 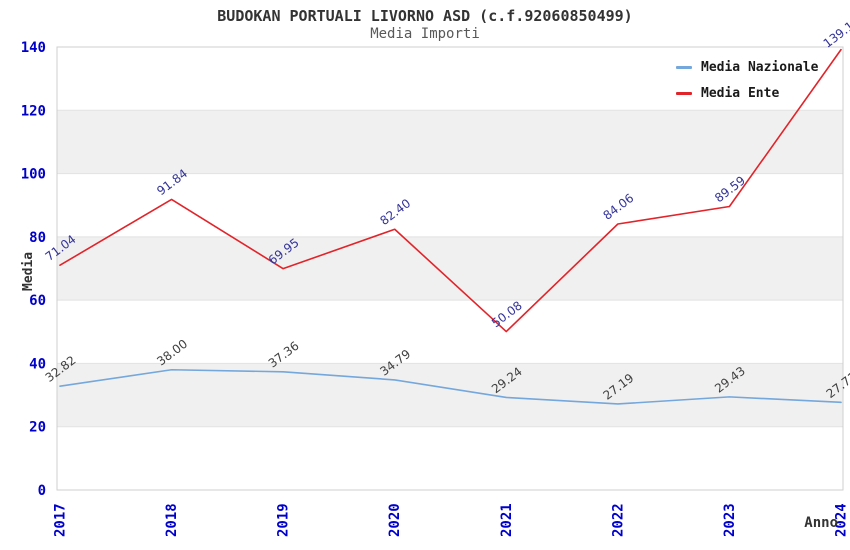 What do you see at coordinates (821, 523) in the screenshot?
I see `x-axis-title: Anno` at bounding box center [821, 523].